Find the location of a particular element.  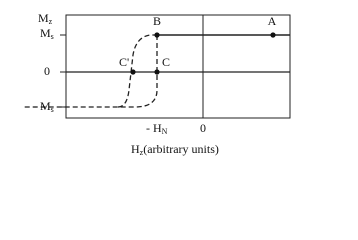

neg-ms-sub: s is located at coordinates (52, 109).